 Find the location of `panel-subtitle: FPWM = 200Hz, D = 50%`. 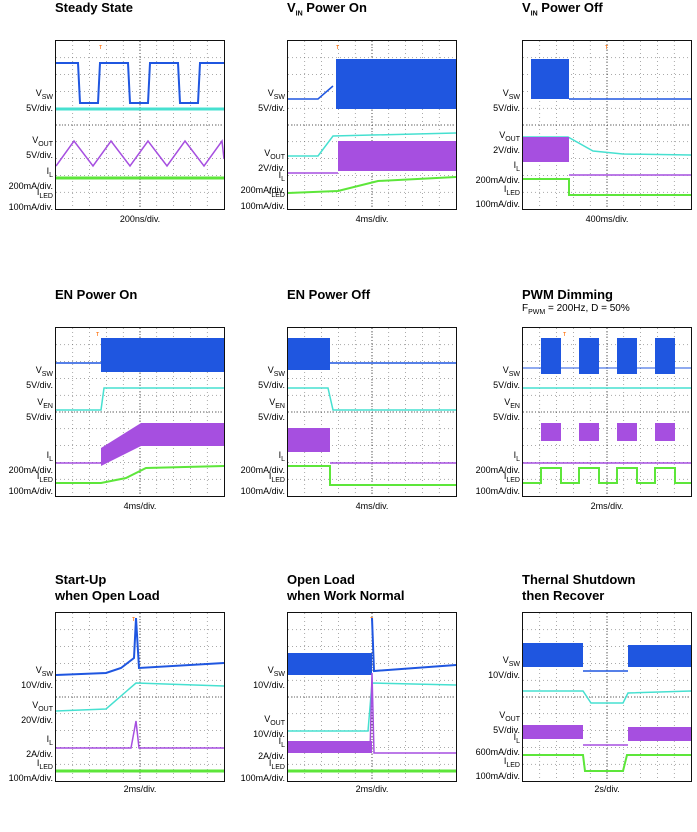

panel-subtitle: FPWM = 200Hz, D = 50% is located at coordinates (576, 309).